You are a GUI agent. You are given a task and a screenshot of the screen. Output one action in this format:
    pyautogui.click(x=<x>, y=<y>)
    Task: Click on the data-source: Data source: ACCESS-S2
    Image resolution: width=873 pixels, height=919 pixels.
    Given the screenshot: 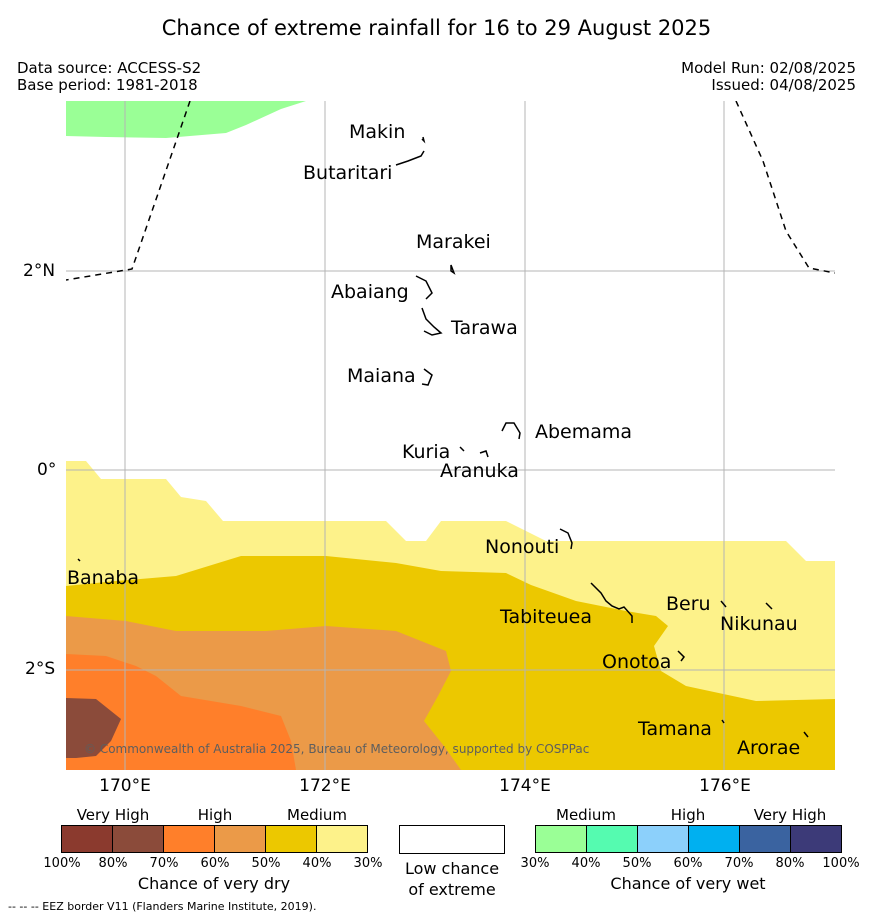 What is the action you would take?
    pyautogui.click(x=109, y=68)
    